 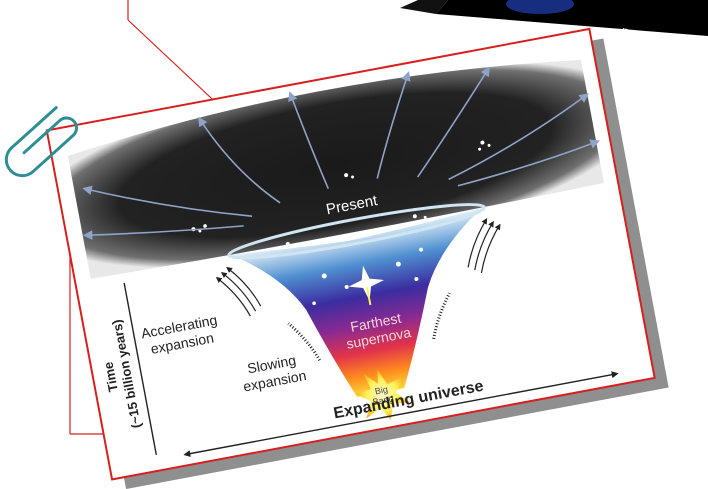 What do you see at coordinates (356, 231) in the screenshot?
I see `present-rim` at bounding box center [356, 231].